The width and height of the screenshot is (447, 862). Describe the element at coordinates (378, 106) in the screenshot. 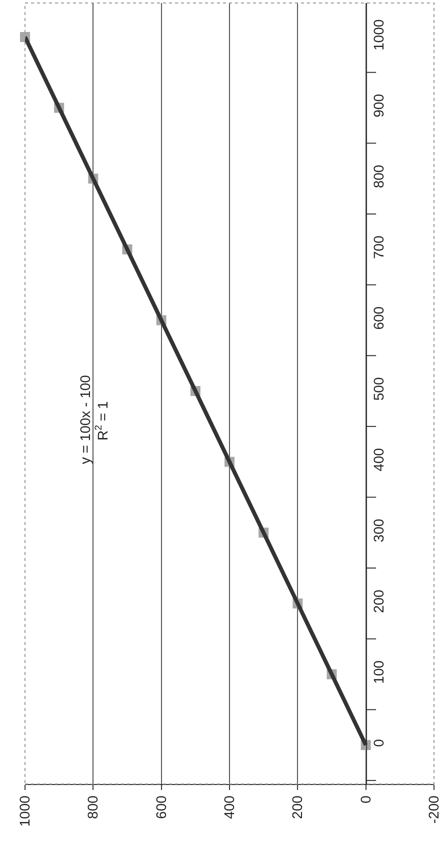

I see `y-tick-label: 900` at that location.